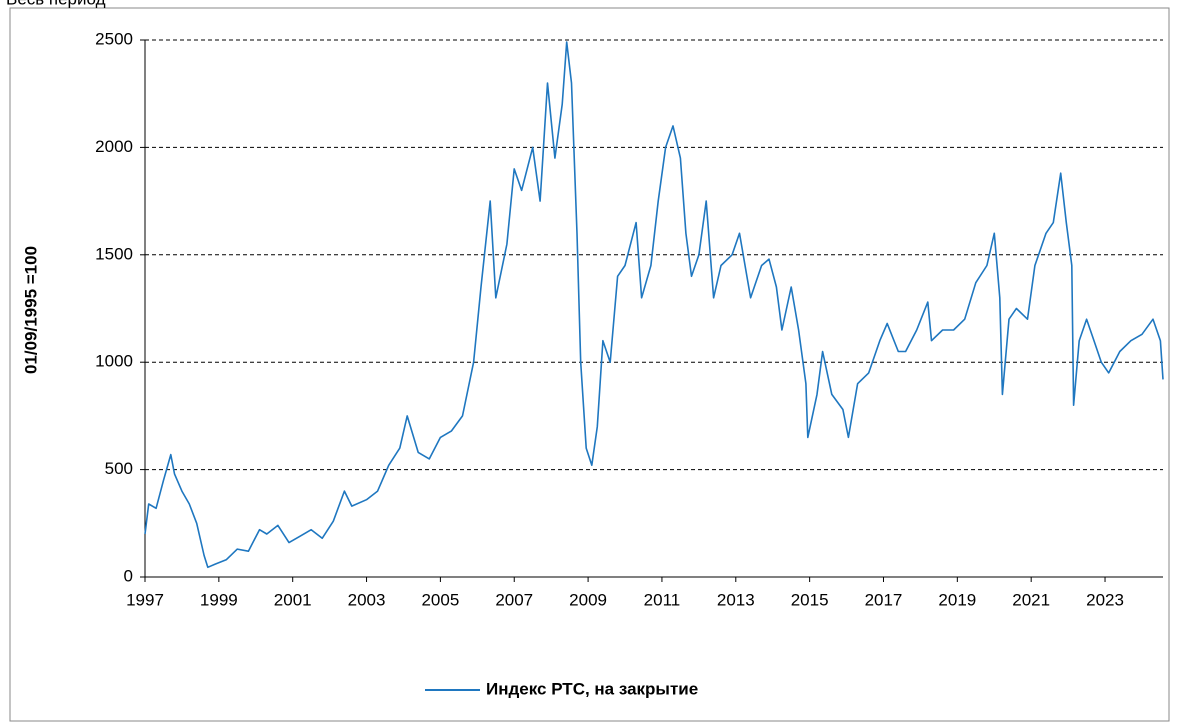  I want to click on y-tick-label: 0, so click(128, 575).